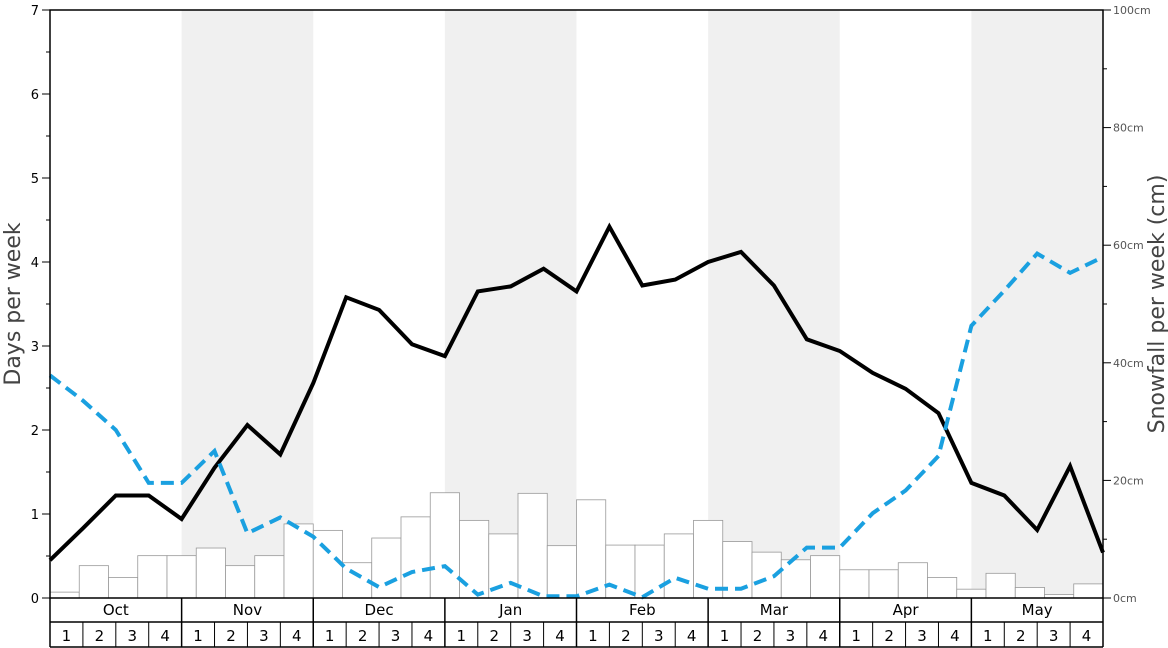 The image size is (1168, 648). Describe the element at coordinates (379, 610) in the screenshot. I see `month-label-dec: Dec` at that location.